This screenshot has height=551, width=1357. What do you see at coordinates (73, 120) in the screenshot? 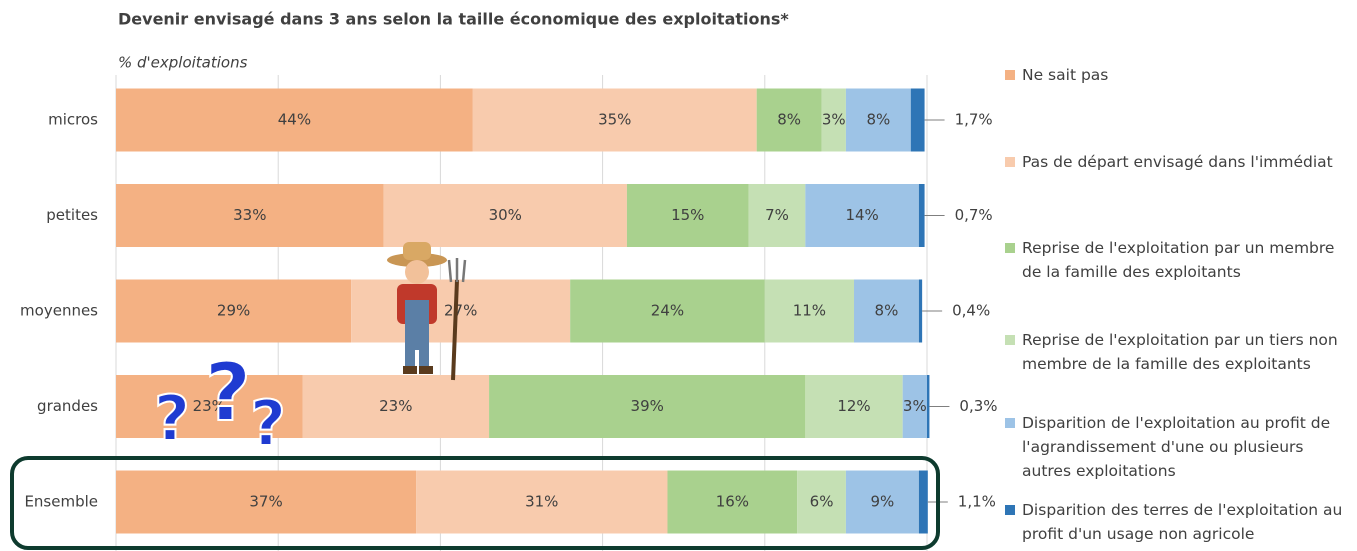
I see `y-tick-label: micros` at bounding box center [73, 120].